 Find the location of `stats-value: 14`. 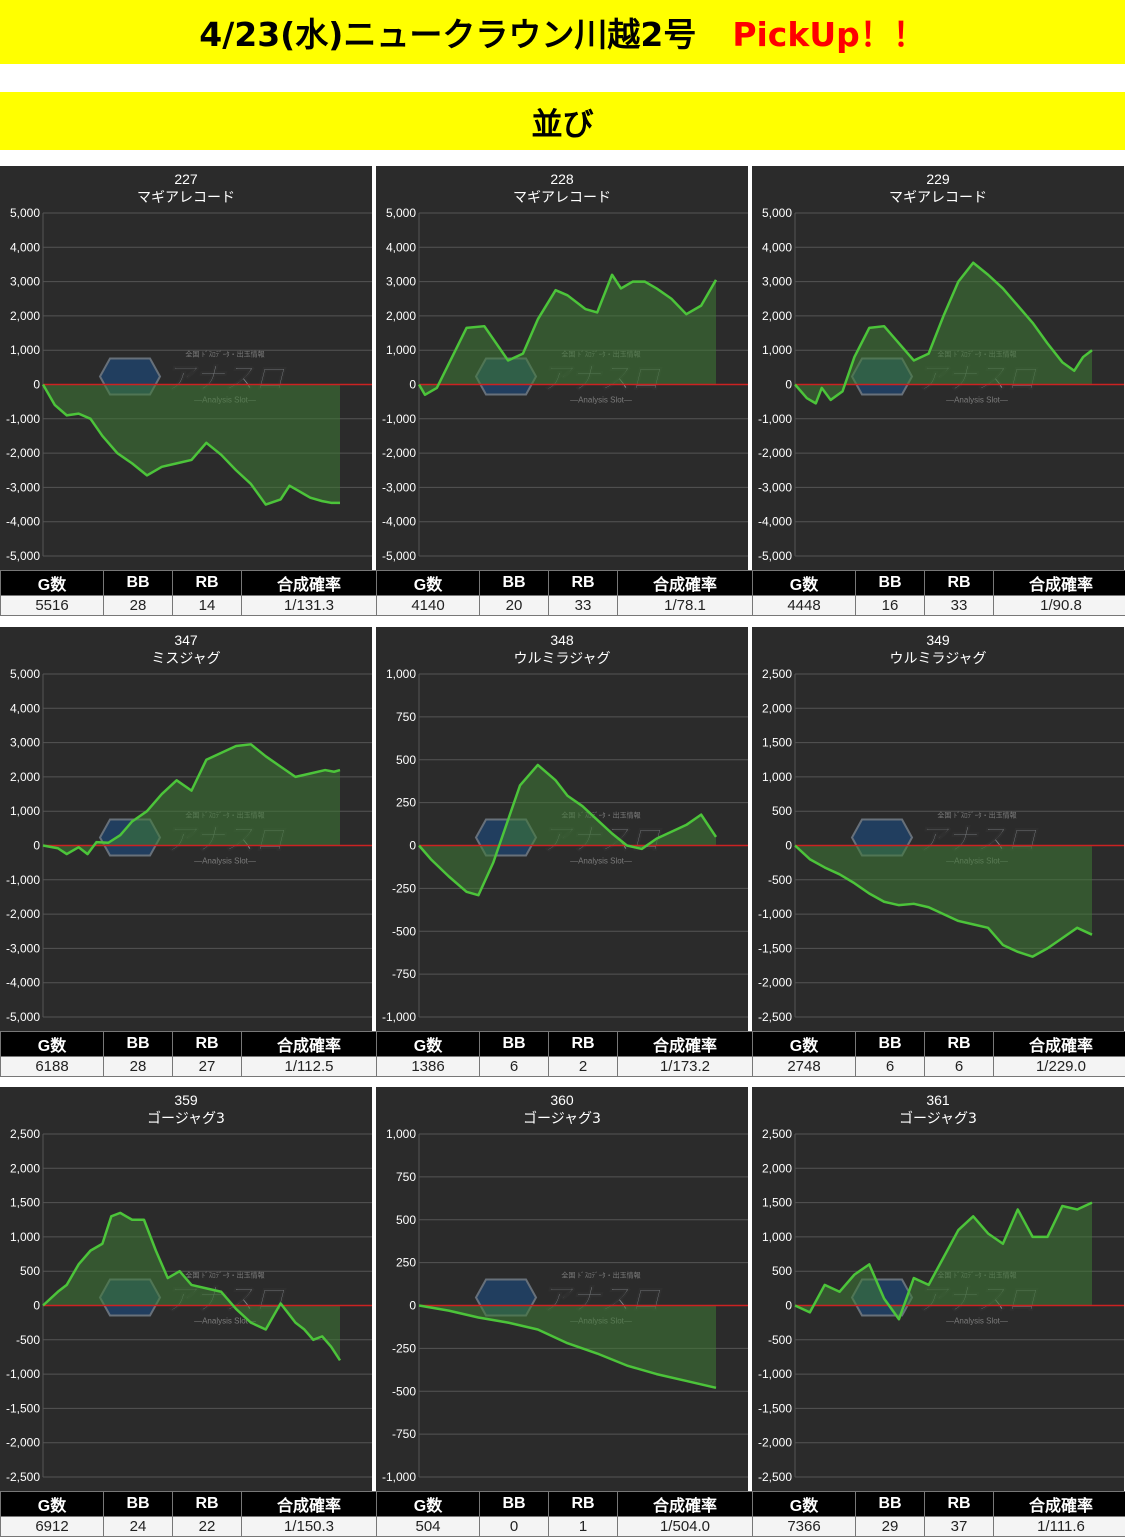

stats-value: 14 is located at coordinates (207, 606).